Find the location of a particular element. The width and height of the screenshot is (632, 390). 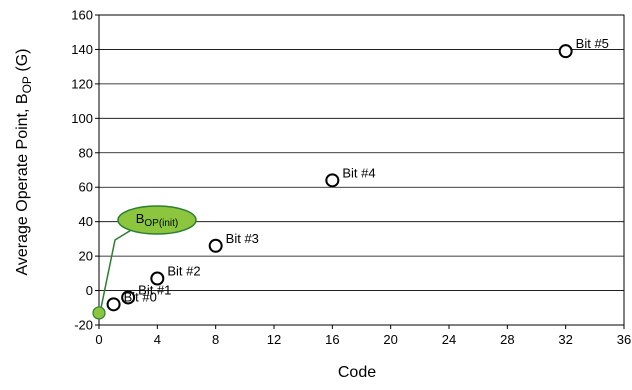

callout-label: BOP(init) is located at coordinates (157, 220).